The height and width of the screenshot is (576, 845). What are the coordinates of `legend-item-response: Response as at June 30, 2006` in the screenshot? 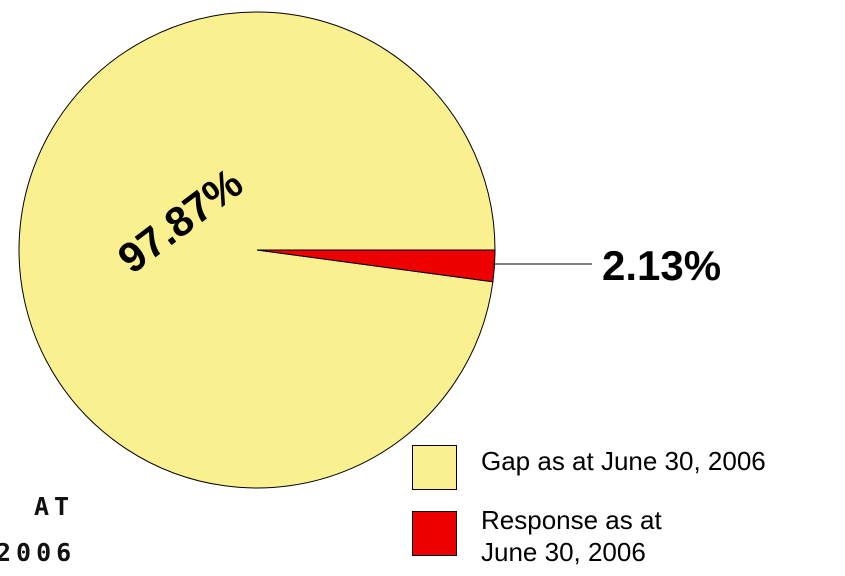 It's located at (627, 535).